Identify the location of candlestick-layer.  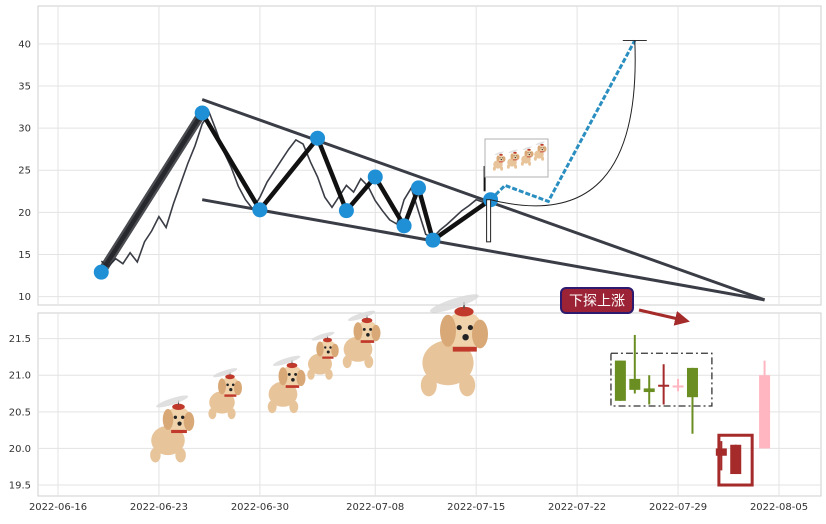
(692, 404).